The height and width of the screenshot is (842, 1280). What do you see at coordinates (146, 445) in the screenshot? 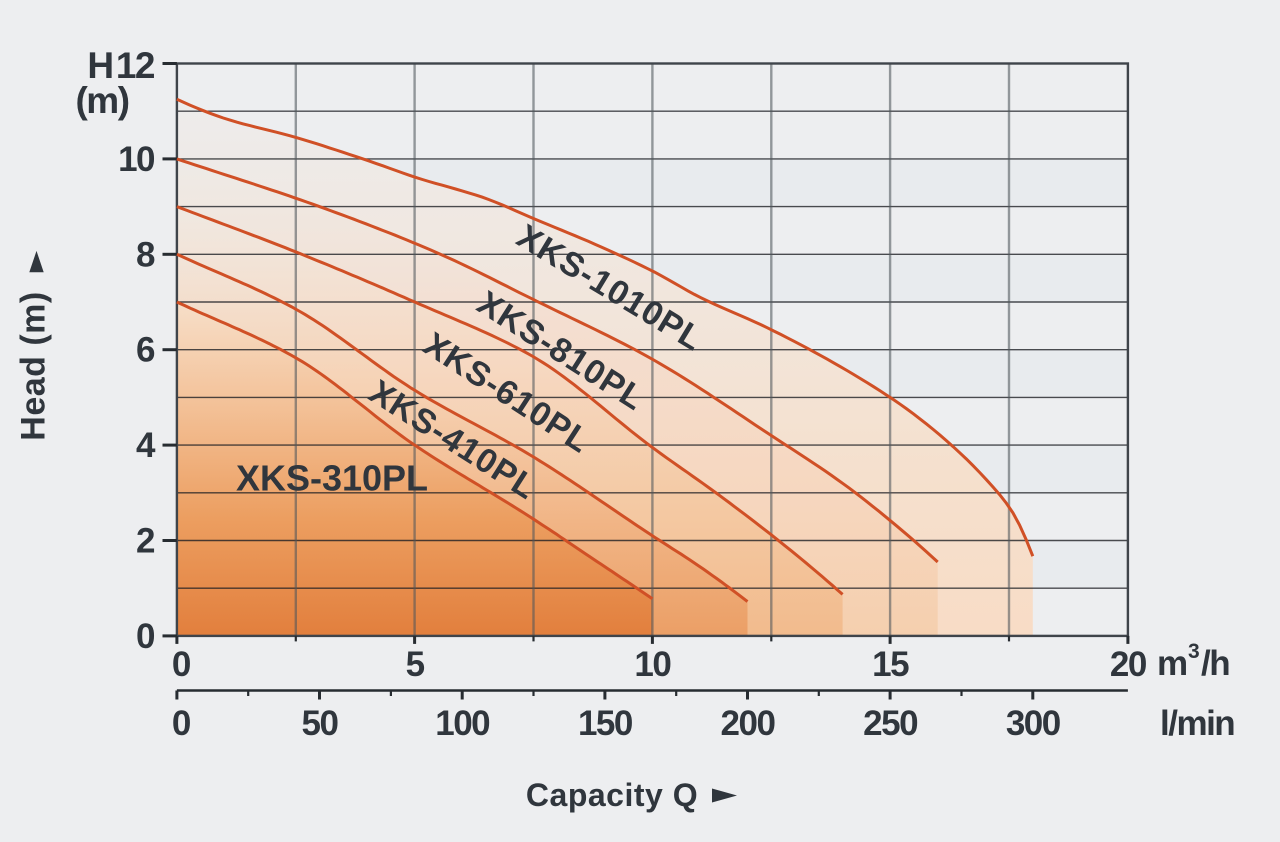
I see `svg-text: 4` at bounding box center [146, 445].